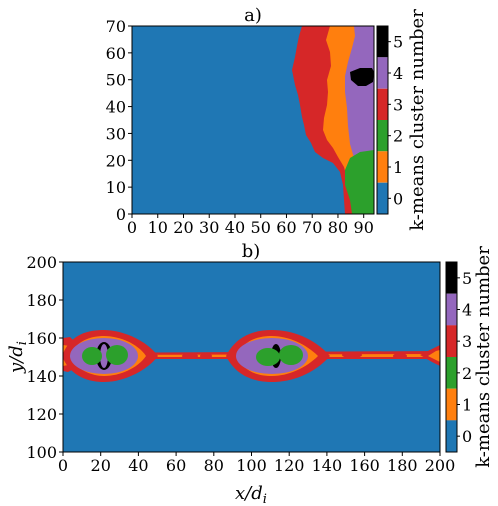 This screenshot has height=506, width=498. Describe the element at coordinates (158, 227) in the screenshot. I see `panel-a-x-tick-label: 10` at that location.